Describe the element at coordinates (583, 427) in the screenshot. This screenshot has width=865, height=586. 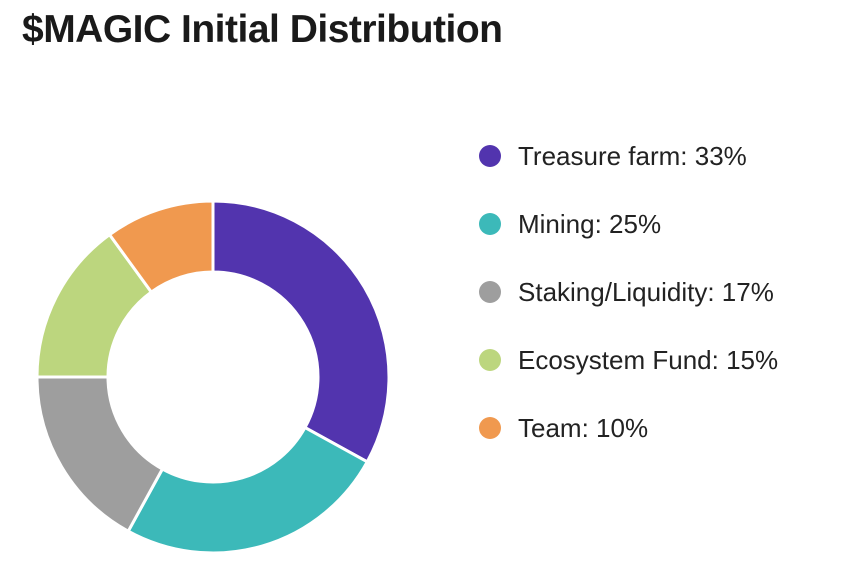
I see `legend-label: Team: 10%` at that location.